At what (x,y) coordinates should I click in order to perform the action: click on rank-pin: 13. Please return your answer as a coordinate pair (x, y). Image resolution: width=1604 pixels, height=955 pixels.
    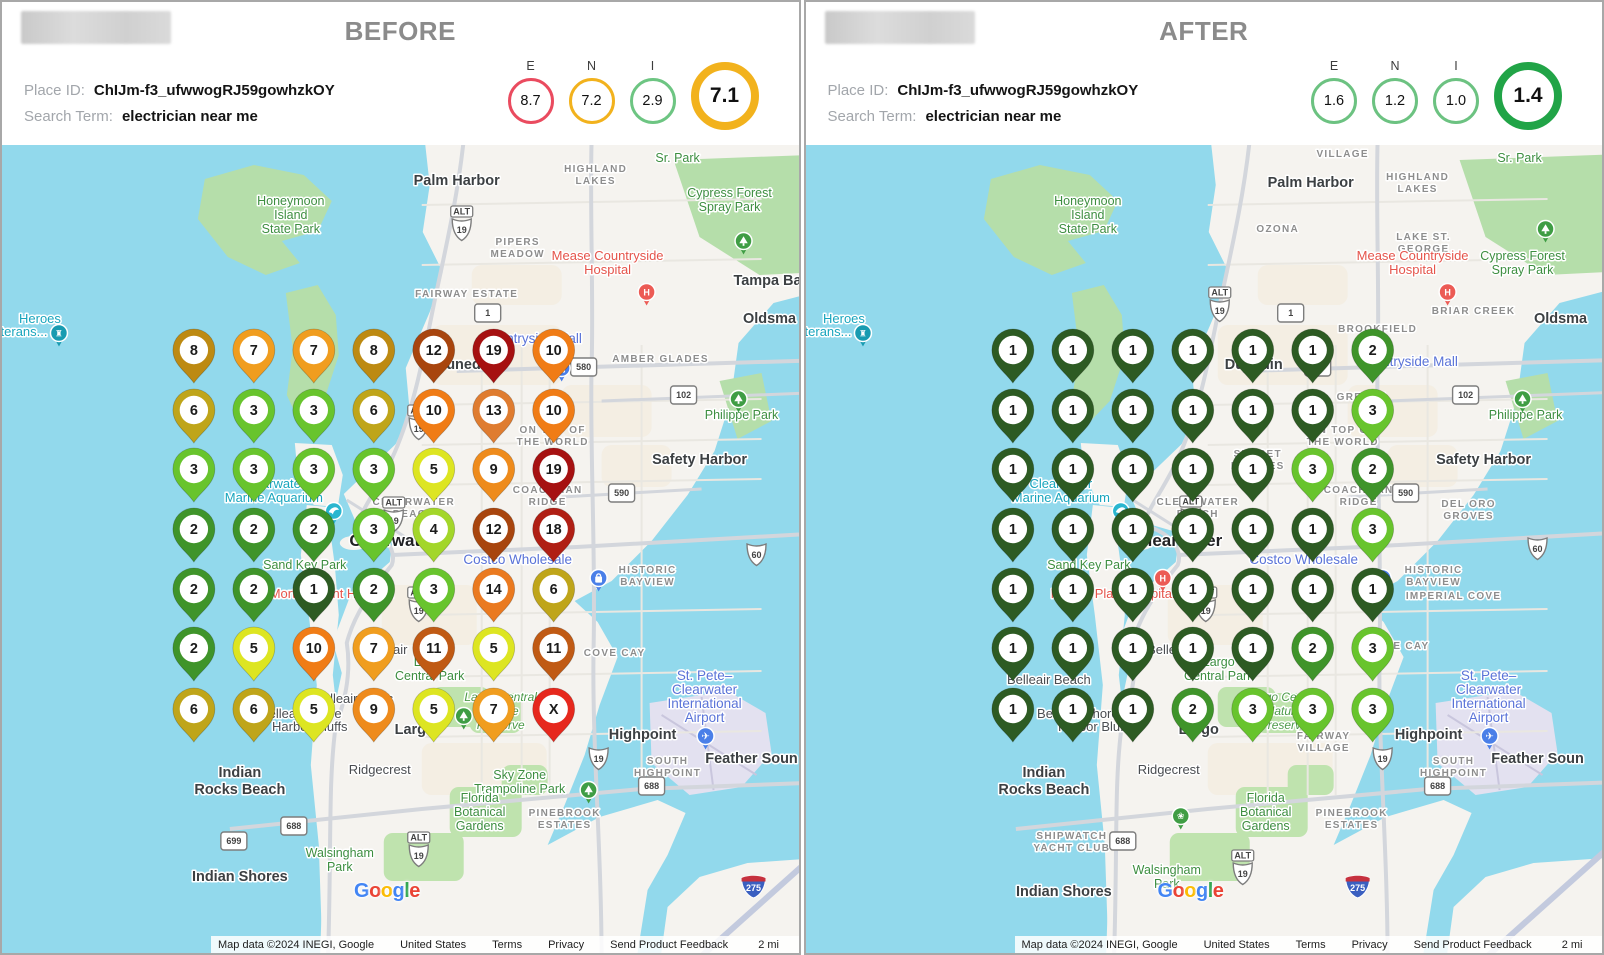
    Looking at the image, I should click on (494, 416).